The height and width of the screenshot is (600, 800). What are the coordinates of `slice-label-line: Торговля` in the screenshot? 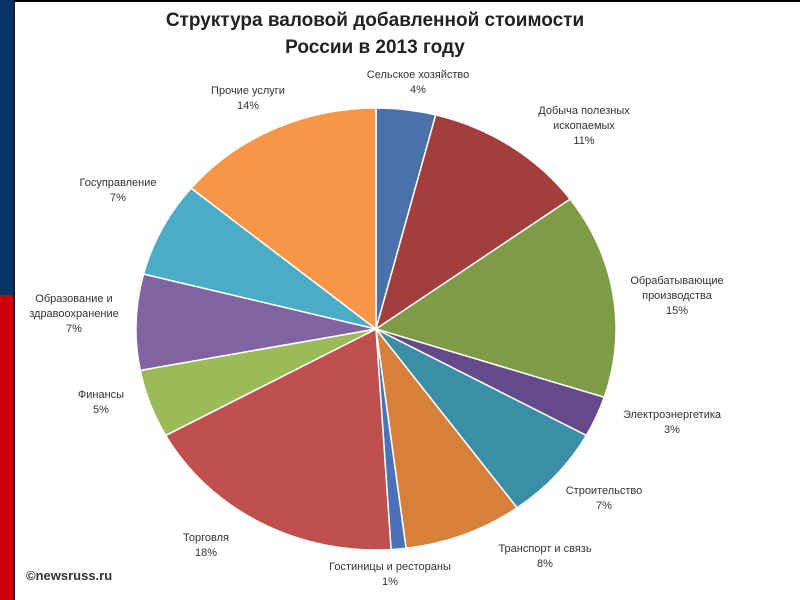 It's located at (206, 538).